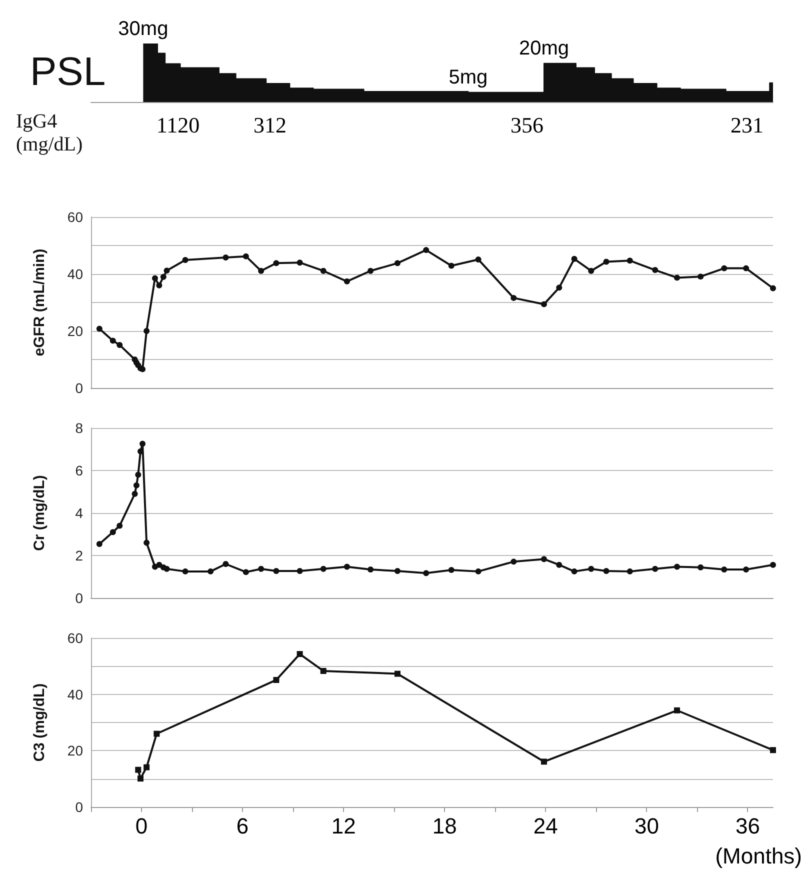 This screenshot has height=871, width=808. What do you see at coordinates (79, 513) in the screenshot?
I see `y-tick-label: 4` at bounding box center [79, 513].